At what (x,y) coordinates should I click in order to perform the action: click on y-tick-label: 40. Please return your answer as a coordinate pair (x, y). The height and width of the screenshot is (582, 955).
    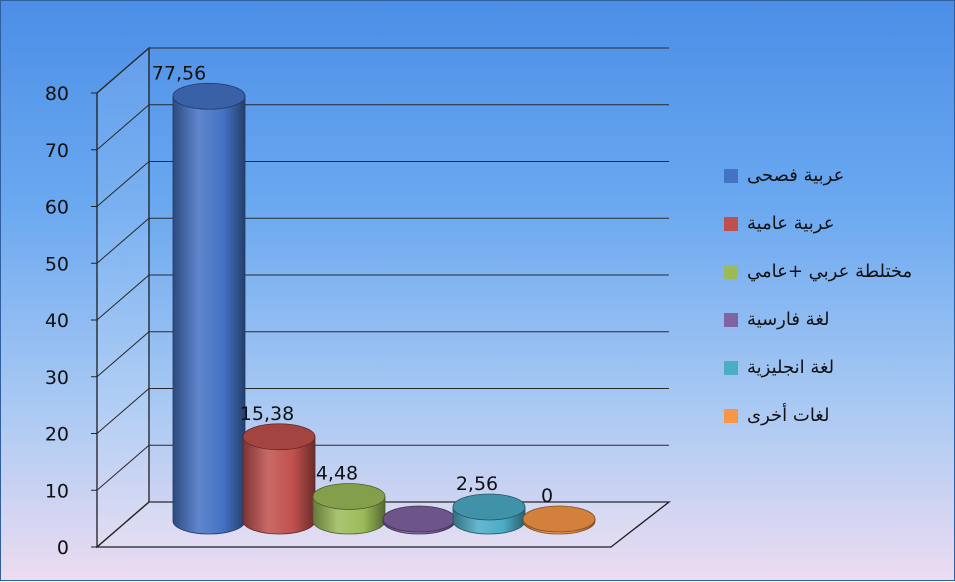
    Looking at the image, I should click on (57, 321).